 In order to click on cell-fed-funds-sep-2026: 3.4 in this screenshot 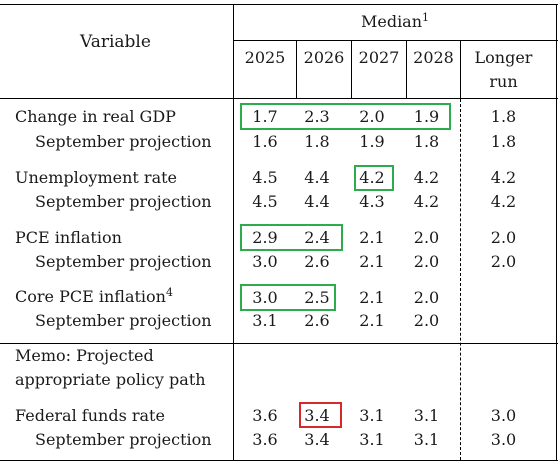, I will do `click(317, 439)`.